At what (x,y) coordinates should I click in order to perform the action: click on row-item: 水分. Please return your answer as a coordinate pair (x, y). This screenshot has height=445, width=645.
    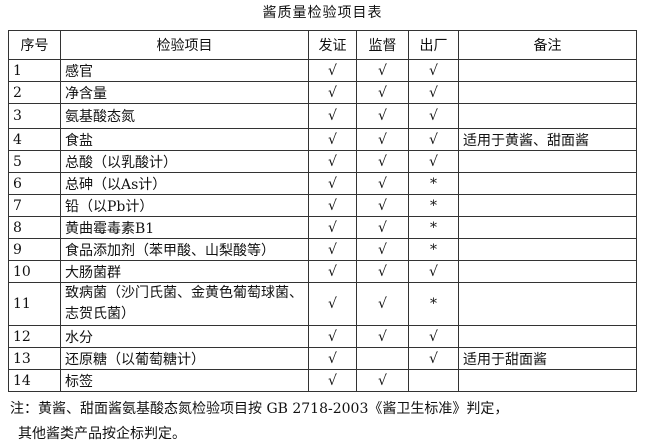
    Looking at the image, I should click on (184, 336).